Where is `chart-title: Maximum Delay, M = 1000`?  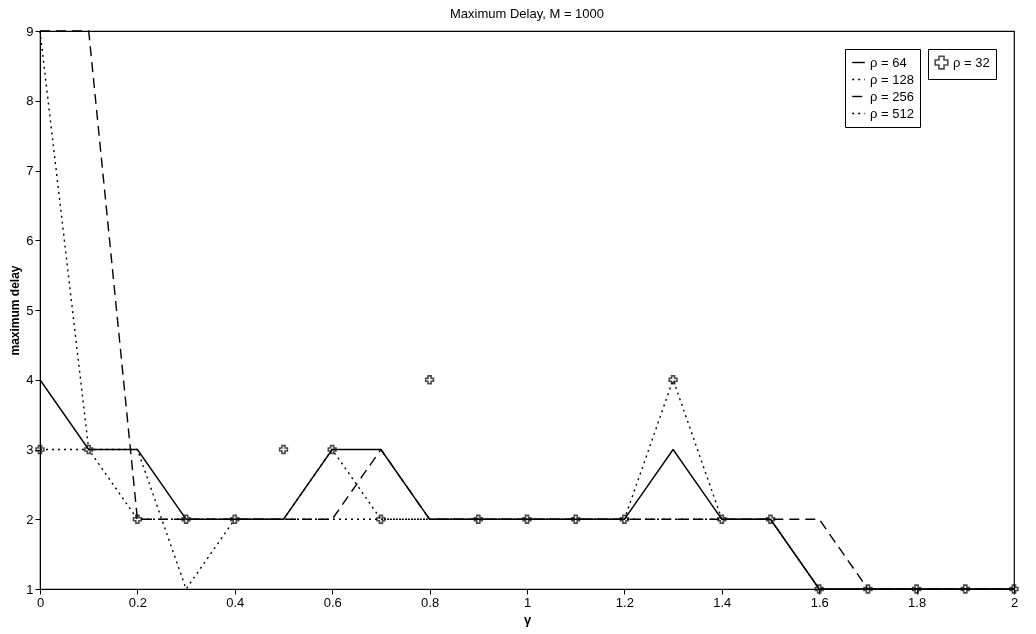
chart-title: Maximum Delay, M = 1000 is located at coordinates (527, 13).